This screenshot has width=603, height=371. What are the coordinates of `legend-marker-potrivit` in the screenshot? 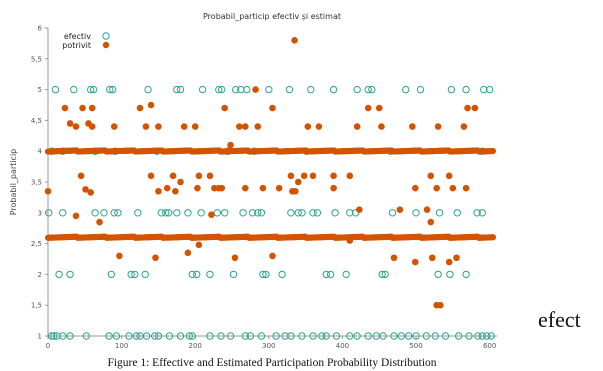 It's located at (106, 45).